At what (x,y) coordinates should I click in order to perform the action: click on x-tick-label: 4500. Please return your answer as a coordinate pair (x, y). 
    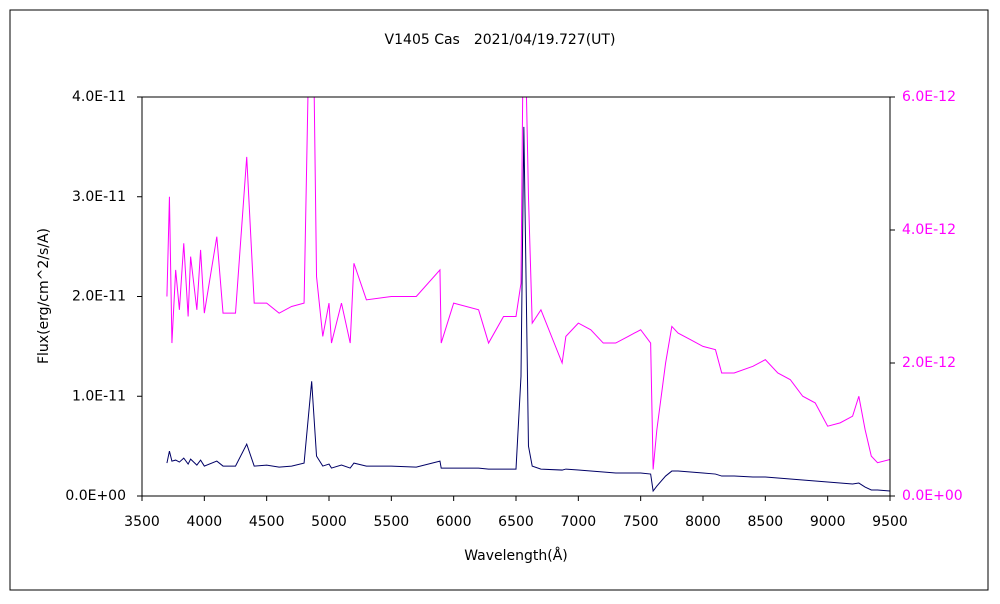
    Looking at the image, I should click on (267, 522).